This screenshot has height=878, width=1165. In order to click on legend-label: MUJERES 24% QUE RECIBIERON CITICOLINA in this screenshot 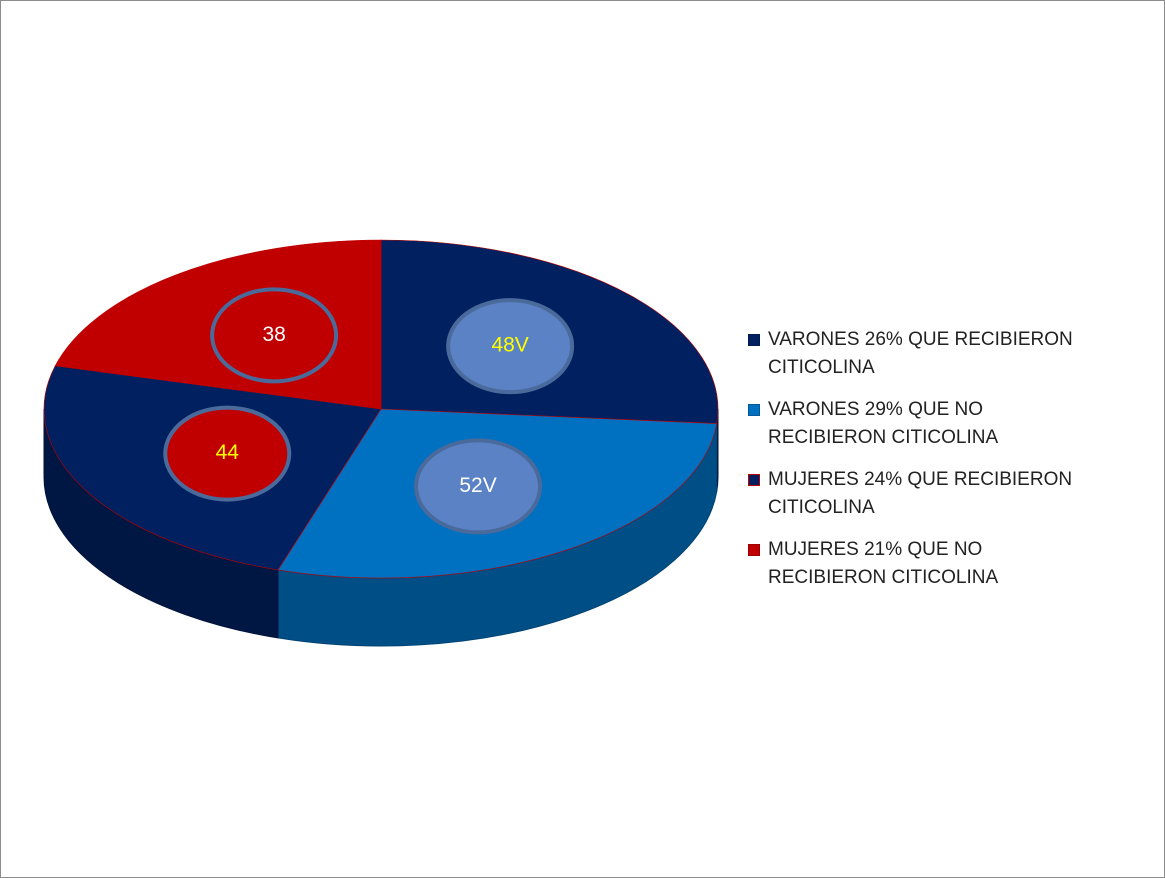, I will do `click(920, 493)`.